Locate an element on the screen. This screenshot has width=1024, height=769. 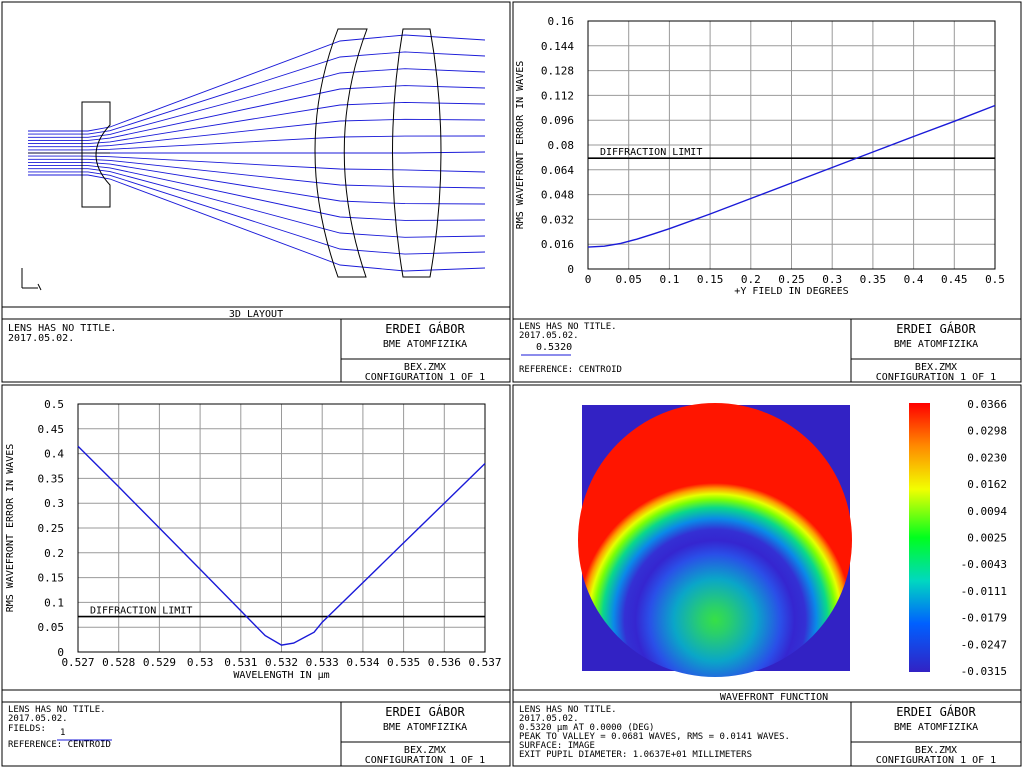
x-tick-label: 0 is located at coordinates (588, 279).